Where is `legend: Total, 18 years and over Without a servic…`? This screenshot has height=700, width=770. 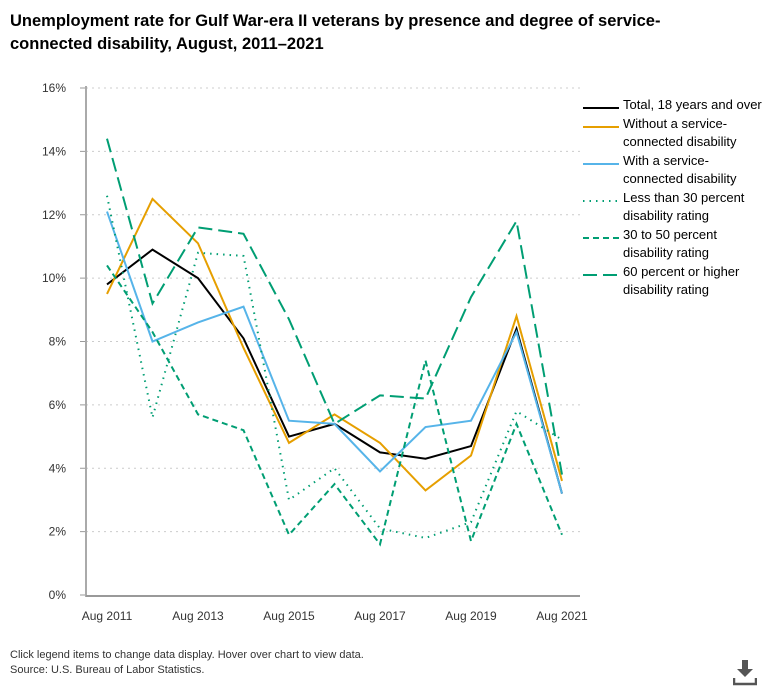 legend: Total, 18 years and over Without a servic… is located at coordinates (672, 198).